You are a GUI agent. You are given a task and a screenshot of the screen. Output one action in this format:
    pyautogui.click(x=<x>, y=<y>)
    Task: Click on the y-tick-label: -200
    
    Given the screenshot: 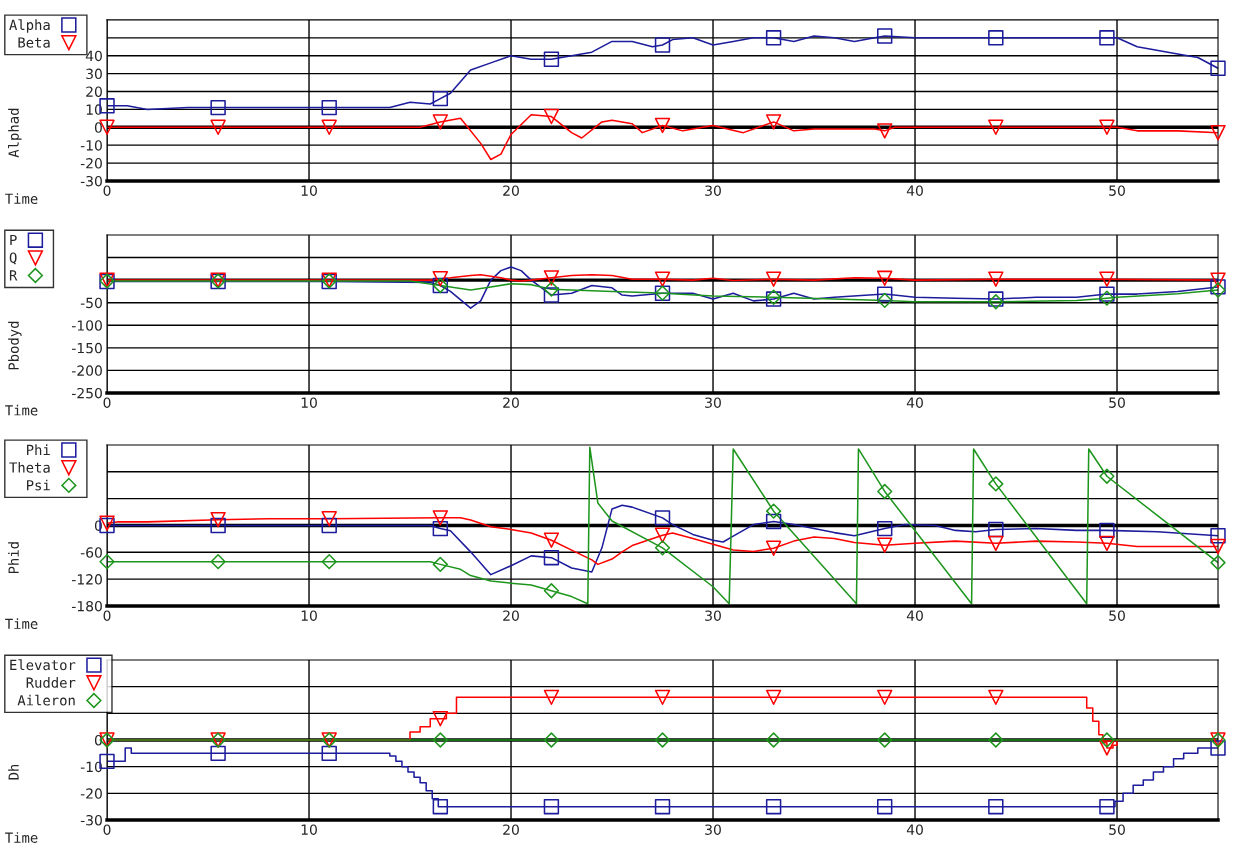 What is the action you would take?
    pyautogui.click(x=87, y=370)
    